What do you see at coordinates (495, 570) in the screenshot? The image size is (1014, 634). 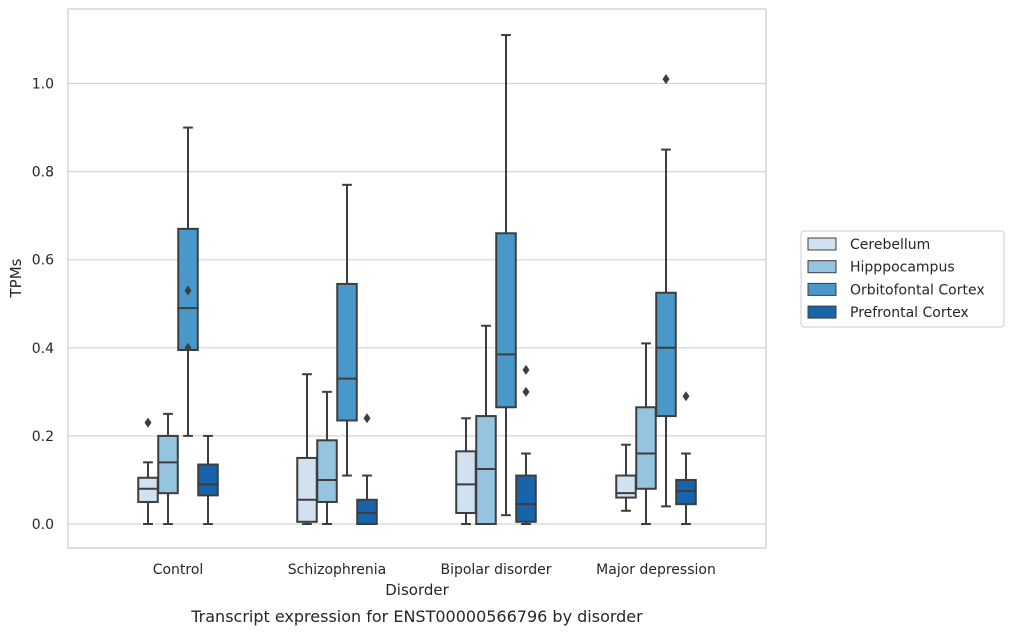 I see `x-tick-label: Bipolar disorder` at bounding box center [495, 570].